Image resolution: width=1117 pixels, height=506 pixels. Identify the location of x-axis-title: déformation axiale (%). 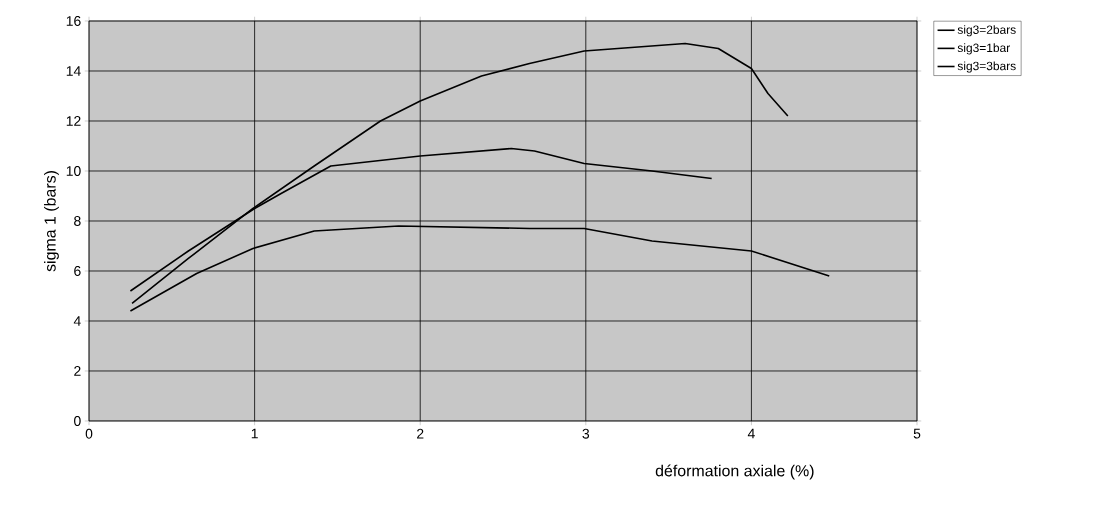
(734, 472).